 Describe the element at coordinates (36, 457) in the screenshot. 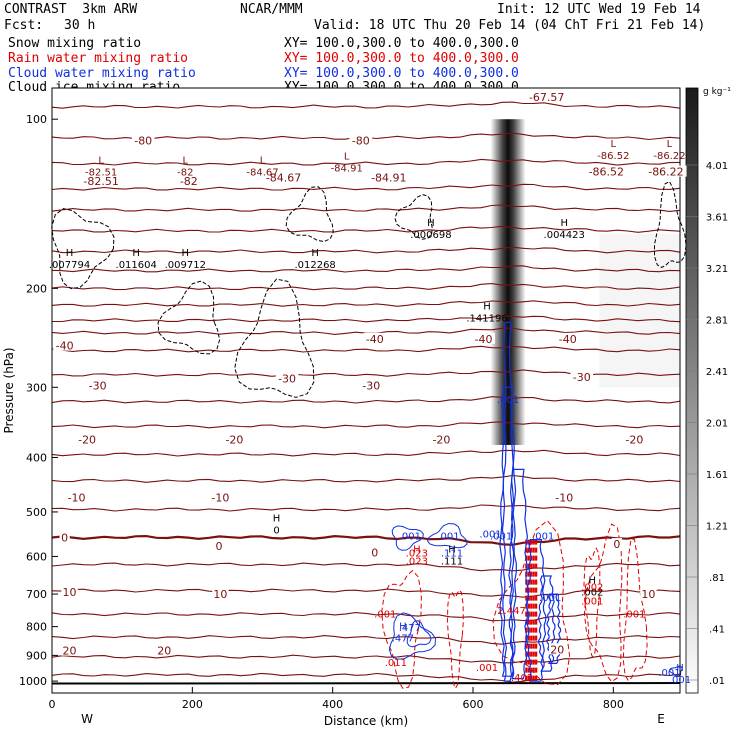

I see `y-tick-label: 400` at that location.